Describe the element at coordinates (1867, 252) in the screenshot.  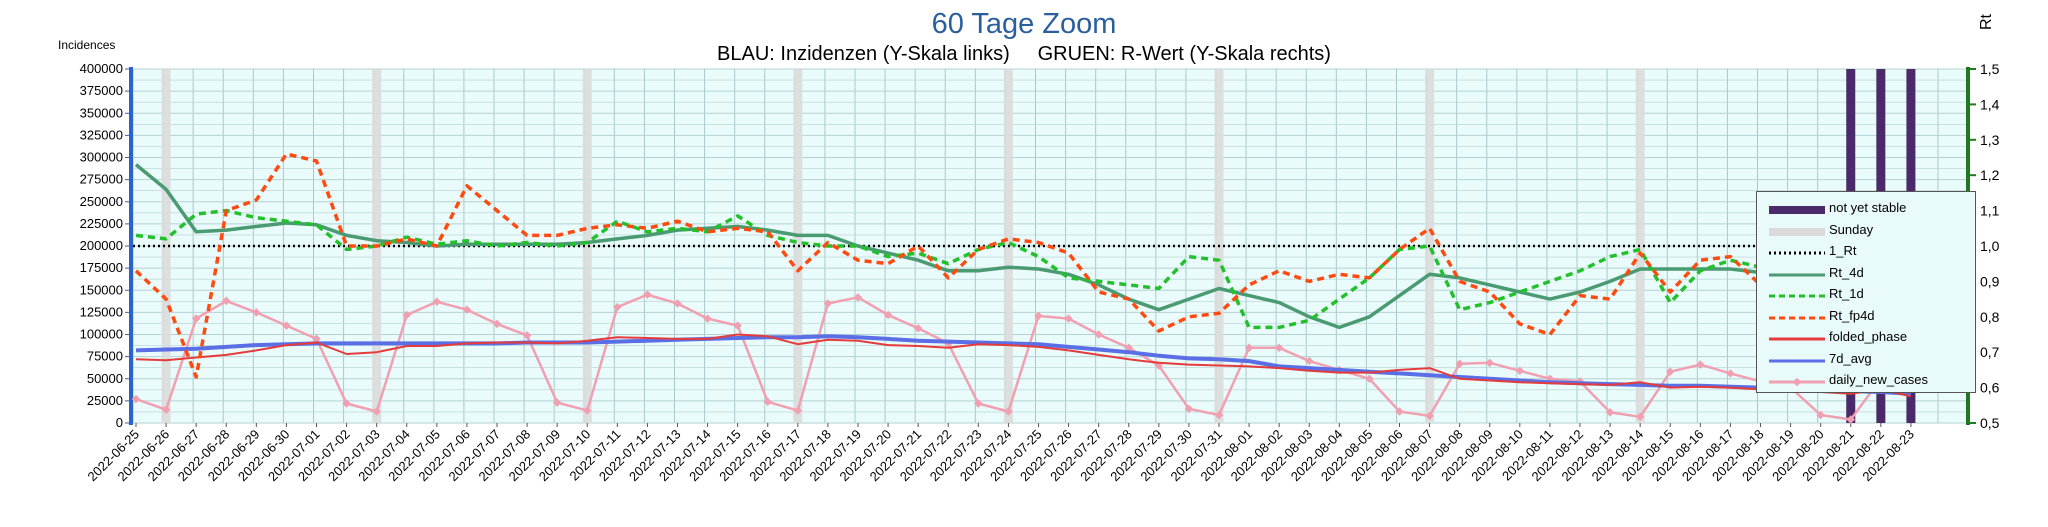
I see `legend-item: 1_Rt` at that location.